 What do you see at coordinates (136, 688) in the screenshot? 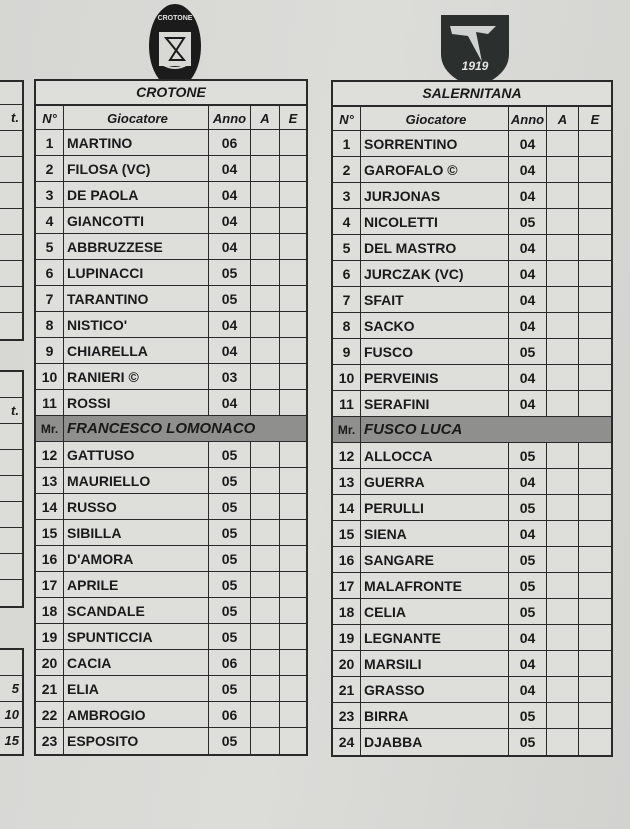
I see `player-name: ELIA` at bounding box center [136, 688].